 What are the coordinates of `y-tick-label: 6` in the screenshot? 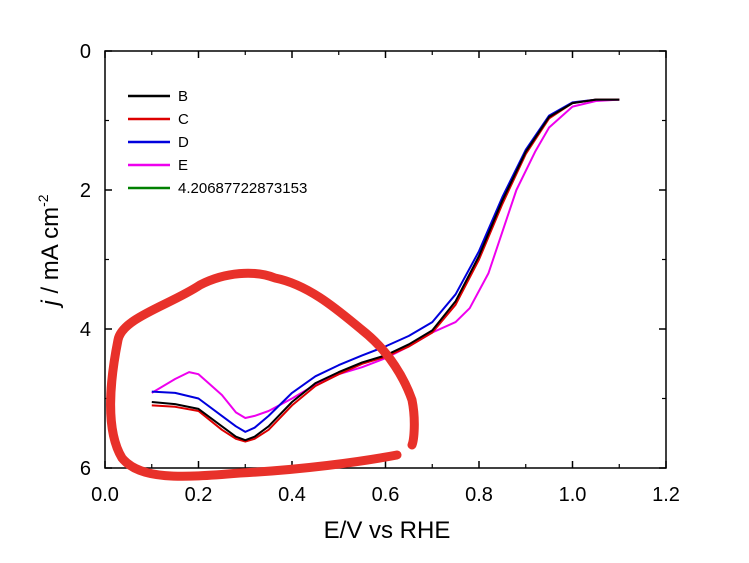 It's located at (85, 469).